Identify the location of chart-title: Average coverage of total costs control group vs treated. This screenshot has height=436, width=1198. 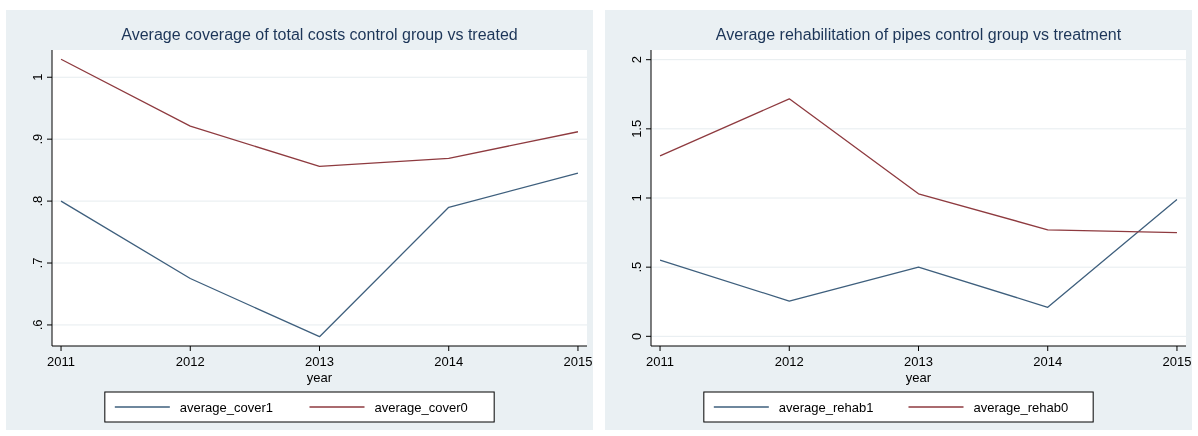
(319, 34).